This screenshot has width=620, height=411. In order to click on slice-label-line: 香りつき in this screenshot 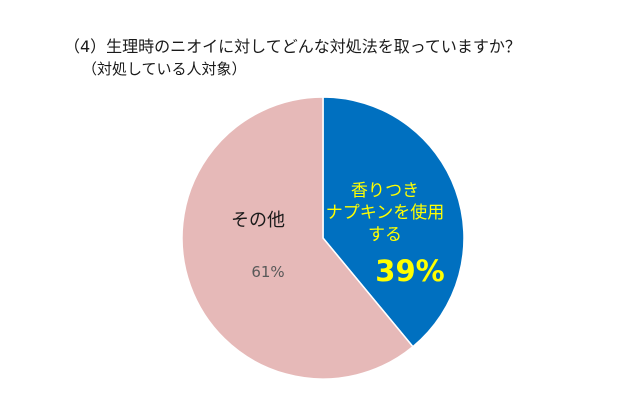, I will do `click(385, 191)`.